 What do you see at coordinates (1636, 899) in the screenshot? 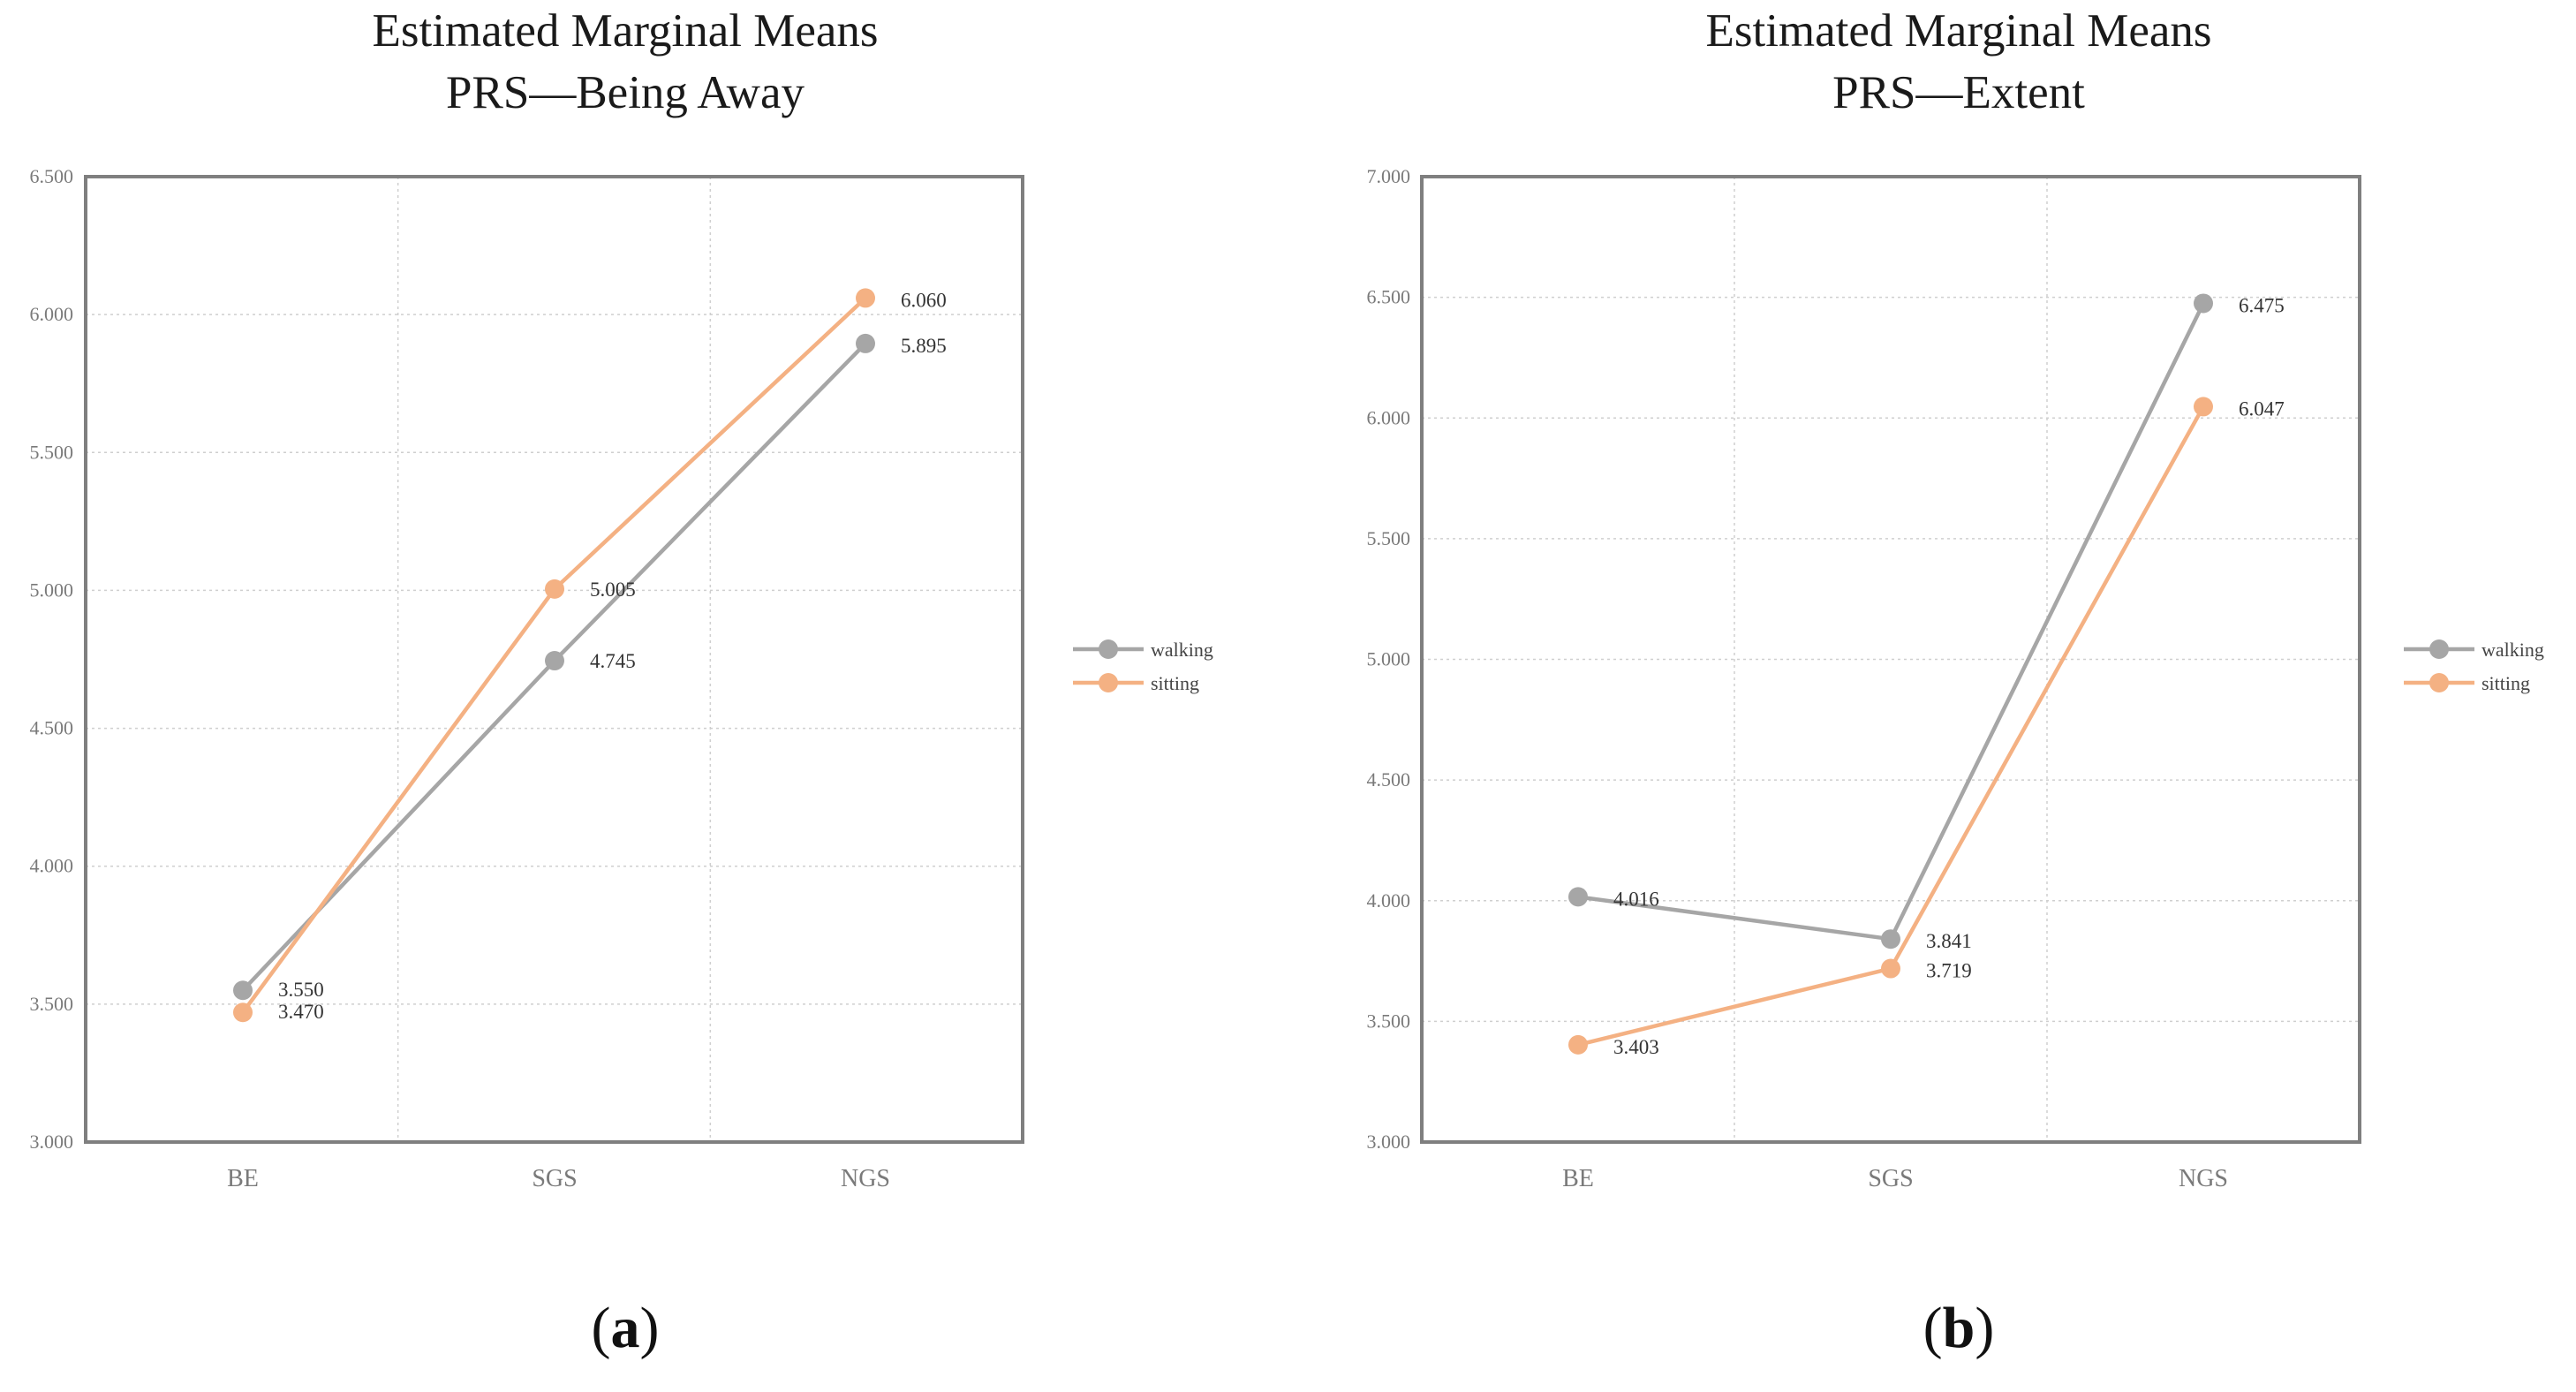
I see `data-label-walking: 4.016` at bounding box center [1636, 899].